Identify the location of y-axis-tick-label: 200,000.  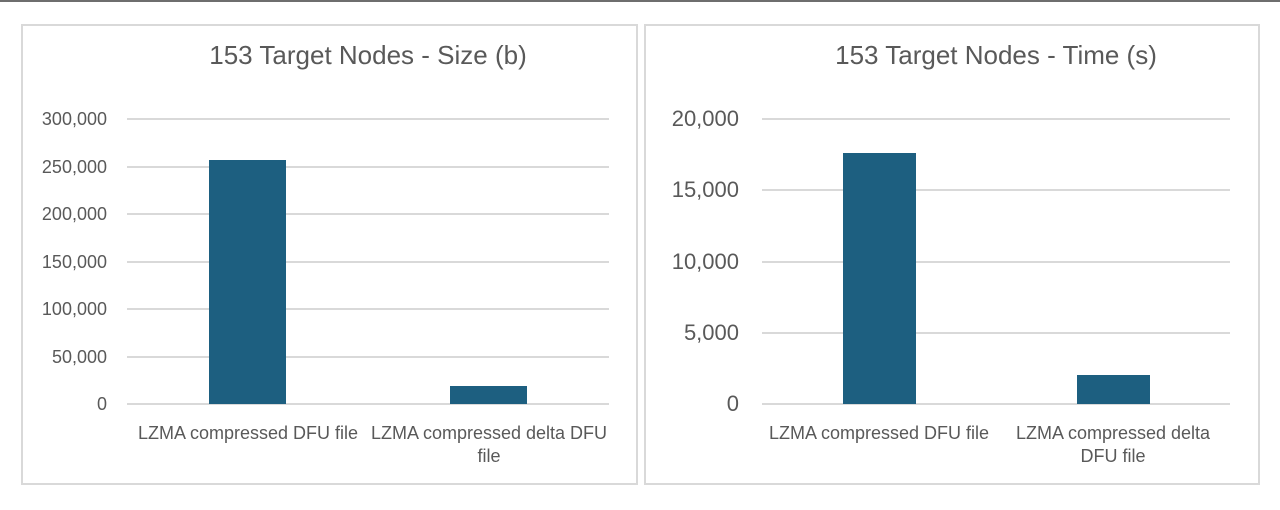
(74, 214).